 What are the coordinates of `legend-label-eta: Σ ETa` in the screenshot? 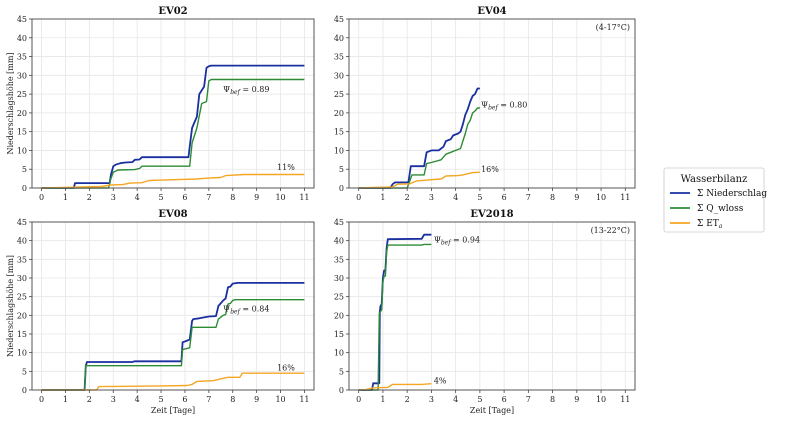 It's located at (710, 224).